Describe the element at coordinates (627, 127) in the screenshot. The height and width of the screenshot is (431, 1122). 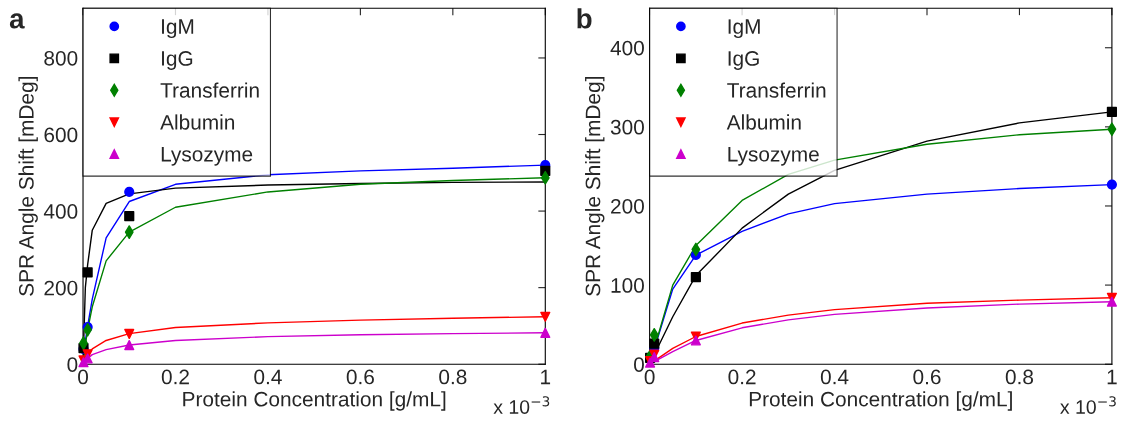
I see `y-tick-label: 300` at that location.